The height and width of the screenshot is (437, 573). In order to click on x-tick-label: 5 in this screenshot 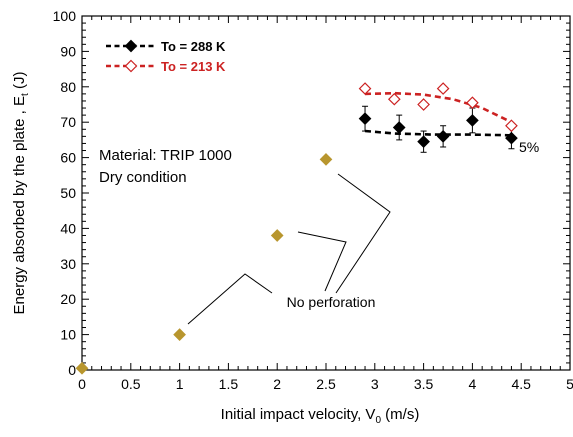, I will do `click(569, 384)`.